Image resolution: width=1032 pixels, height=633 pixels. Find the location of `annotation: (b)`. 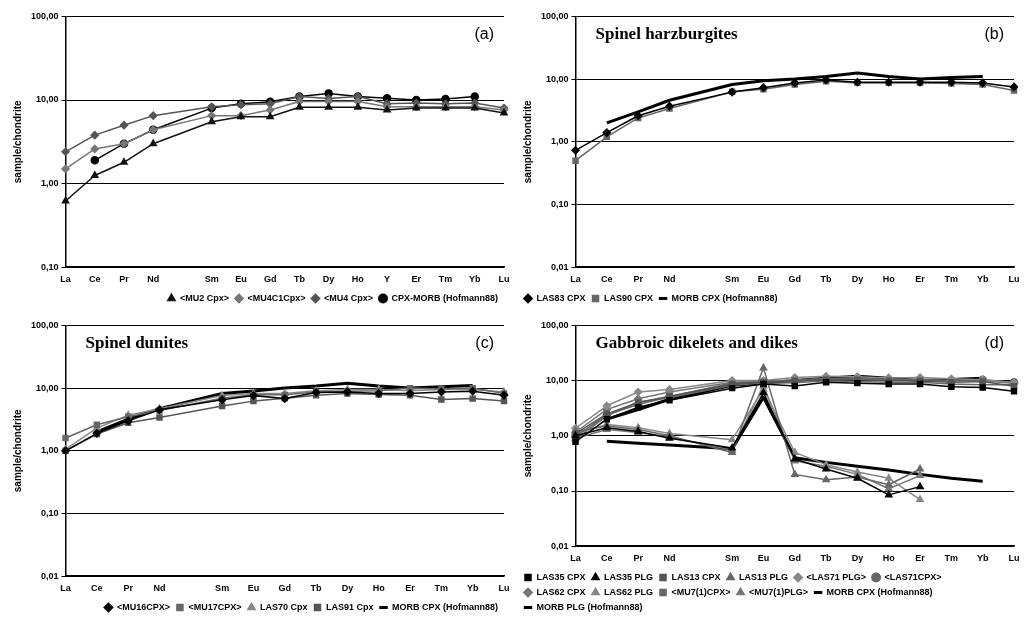

annotation: (b) is located at coordinates (994, 33).